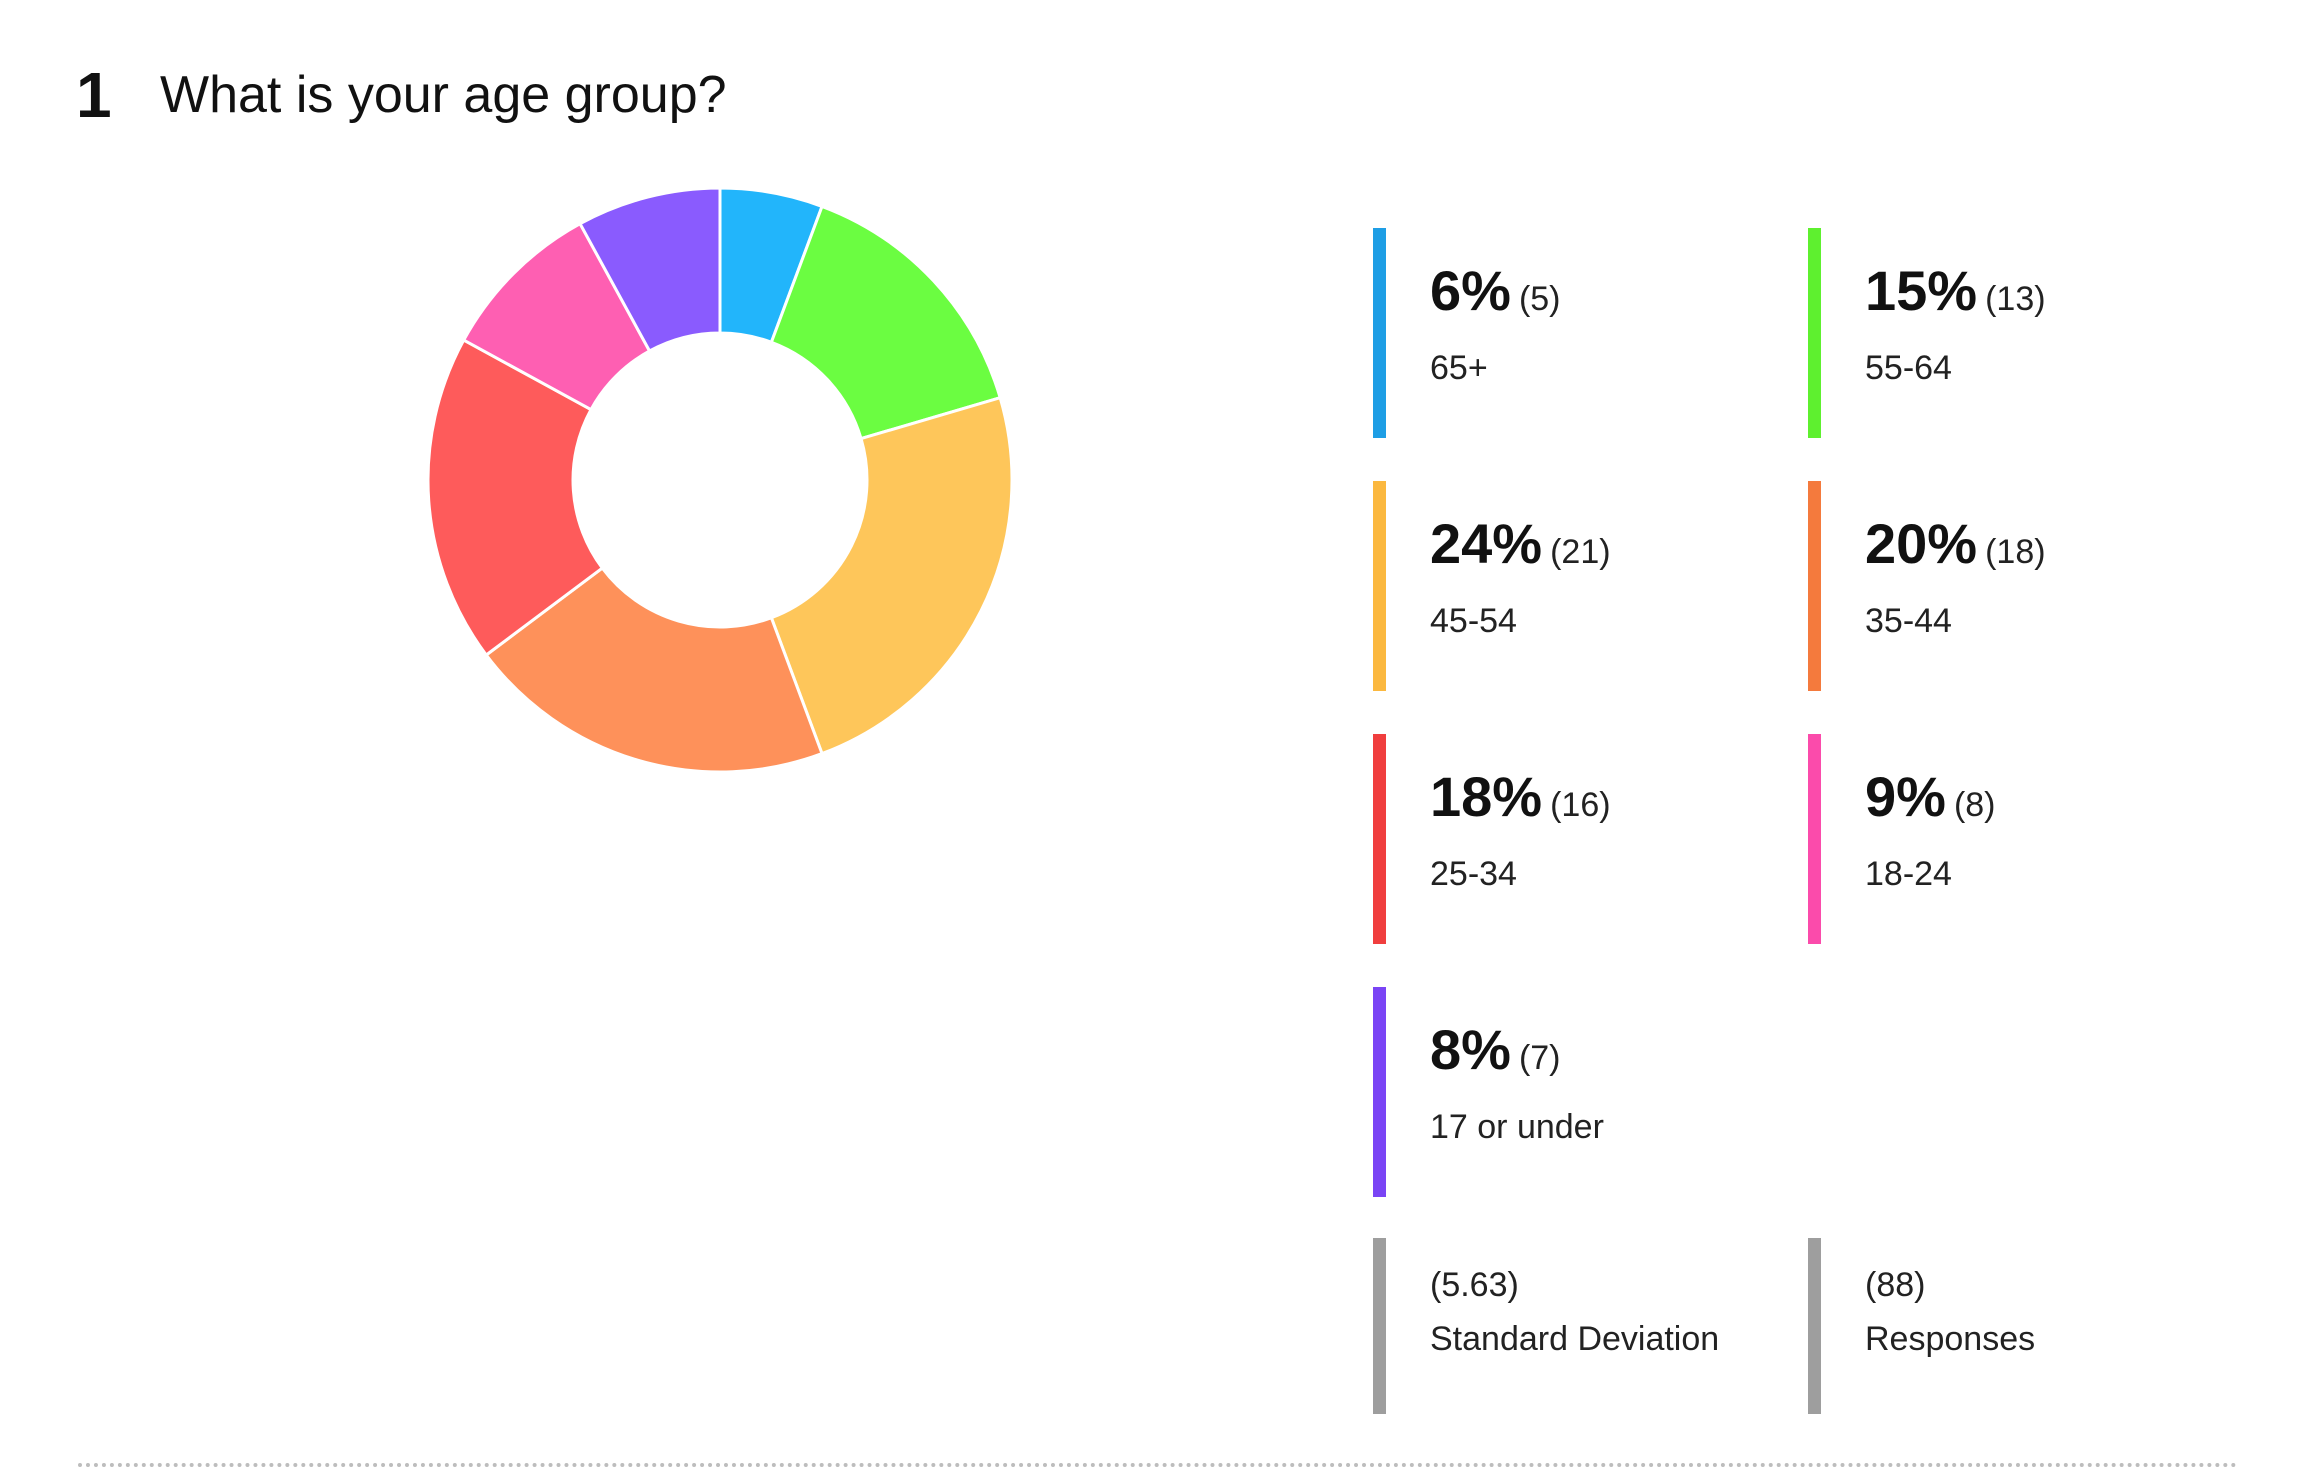  Describe the element at coordinates (720, 480) in the screenshot. I see `donut-chart` at that location.